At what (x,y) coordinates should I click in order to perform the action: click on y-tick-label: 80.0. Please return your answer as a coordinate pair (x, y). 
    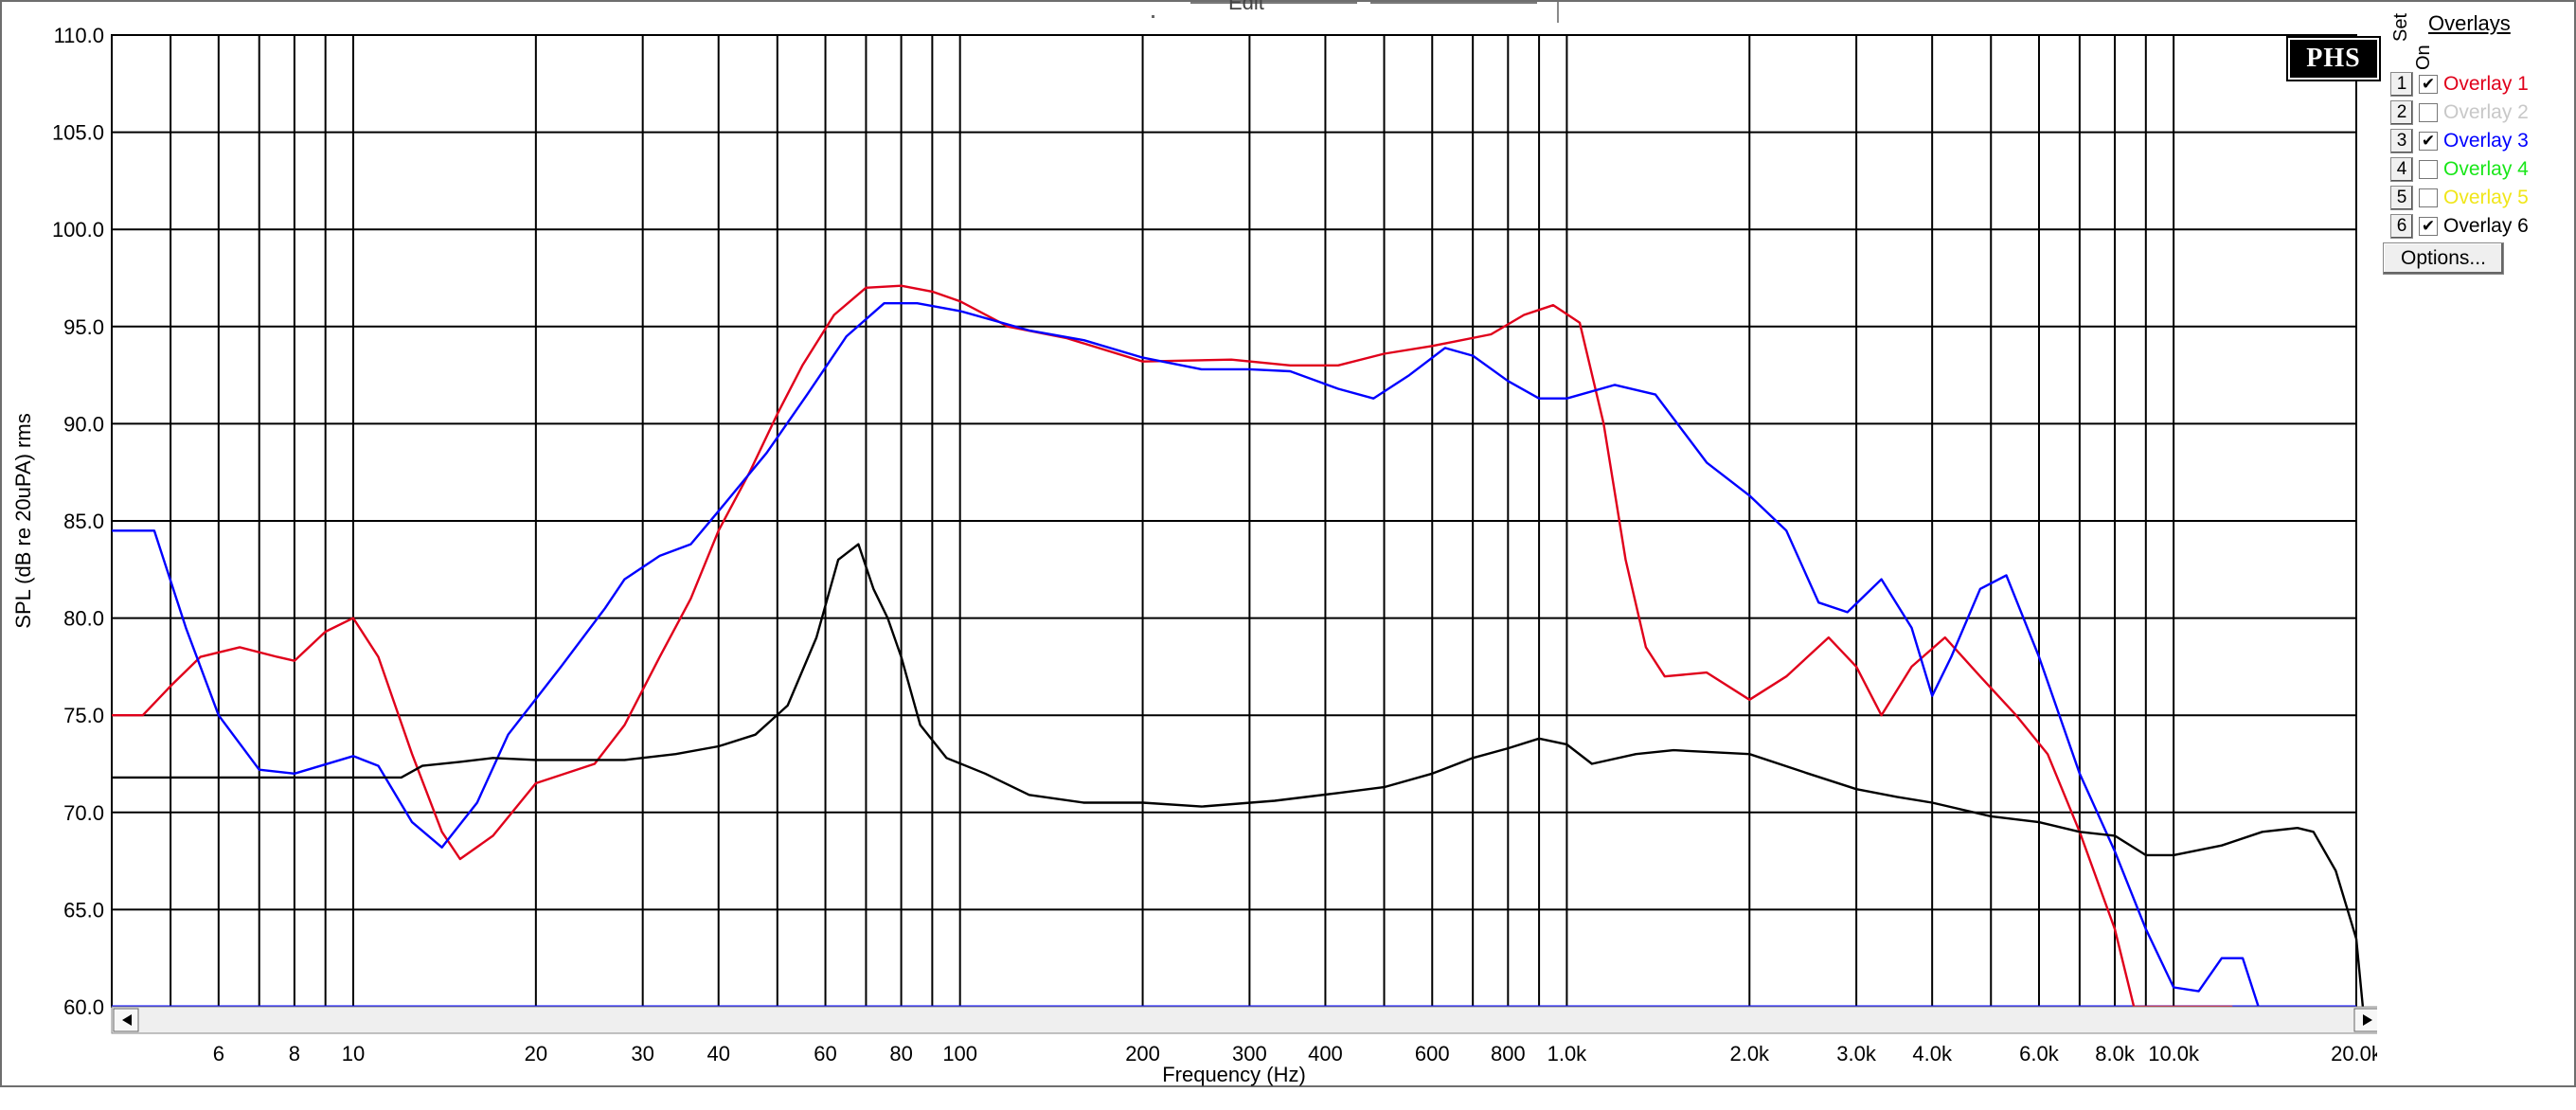
    Looking at the image, I should click on (83, 619).